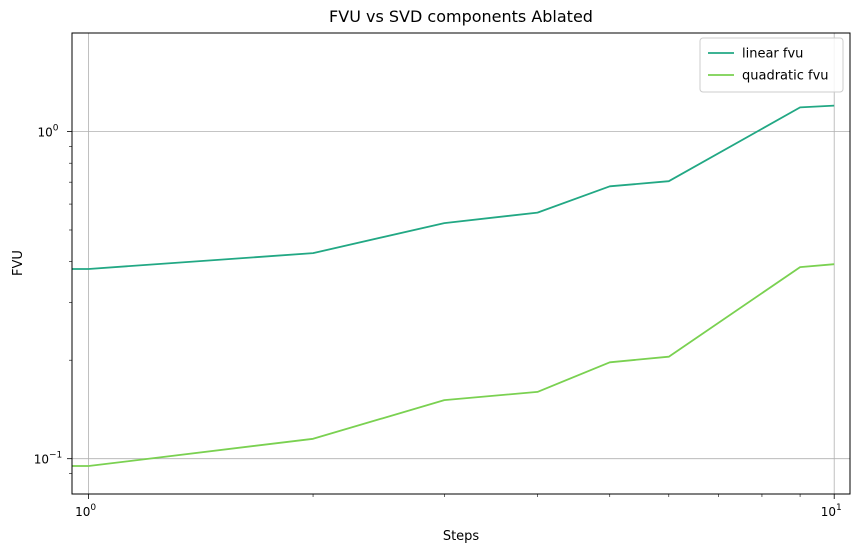 The image size is (857, 552). I want to click on legend-box, so click(771, 65).